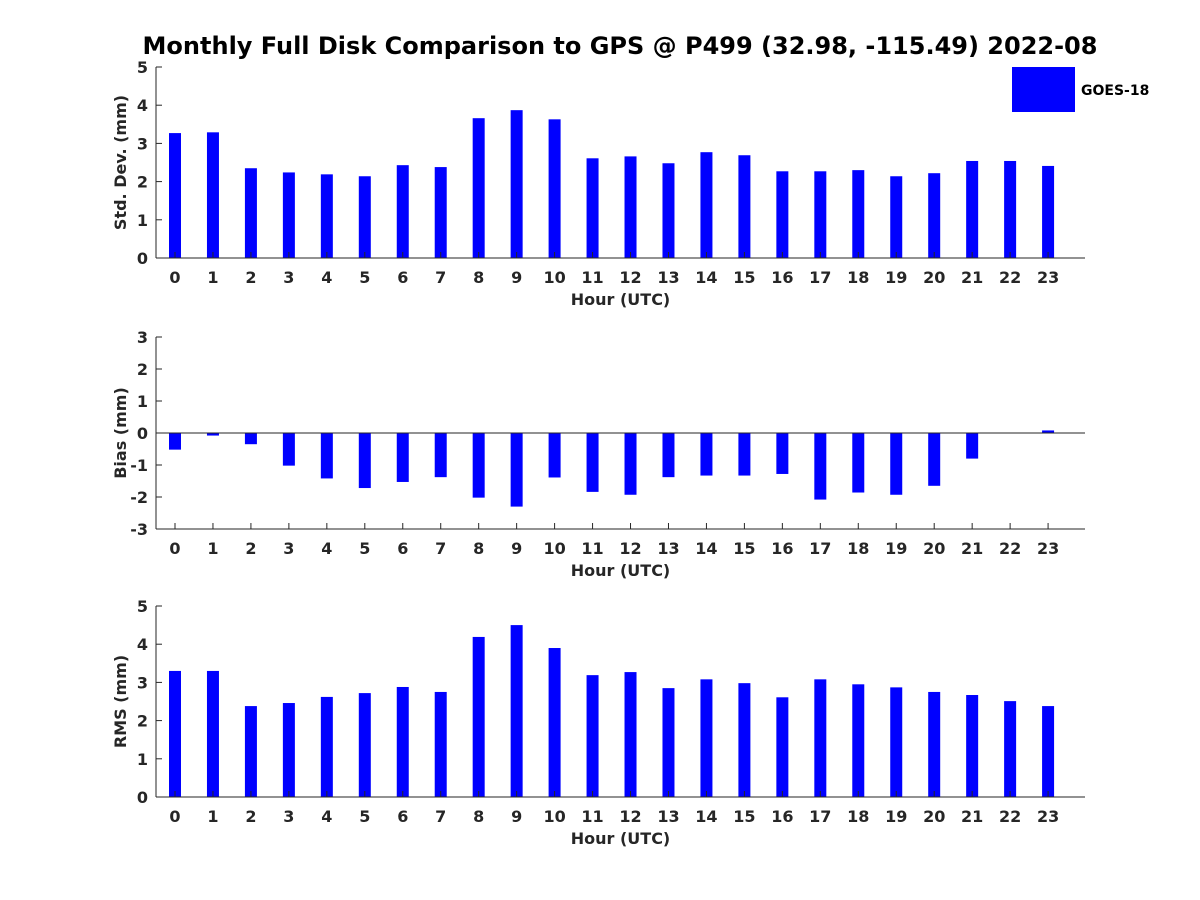 This screenshot has height=900, width=1200. Describe the element at coordinates (1115, 91) in the screenshot. I see `legend-label: GOES-18` at that location.